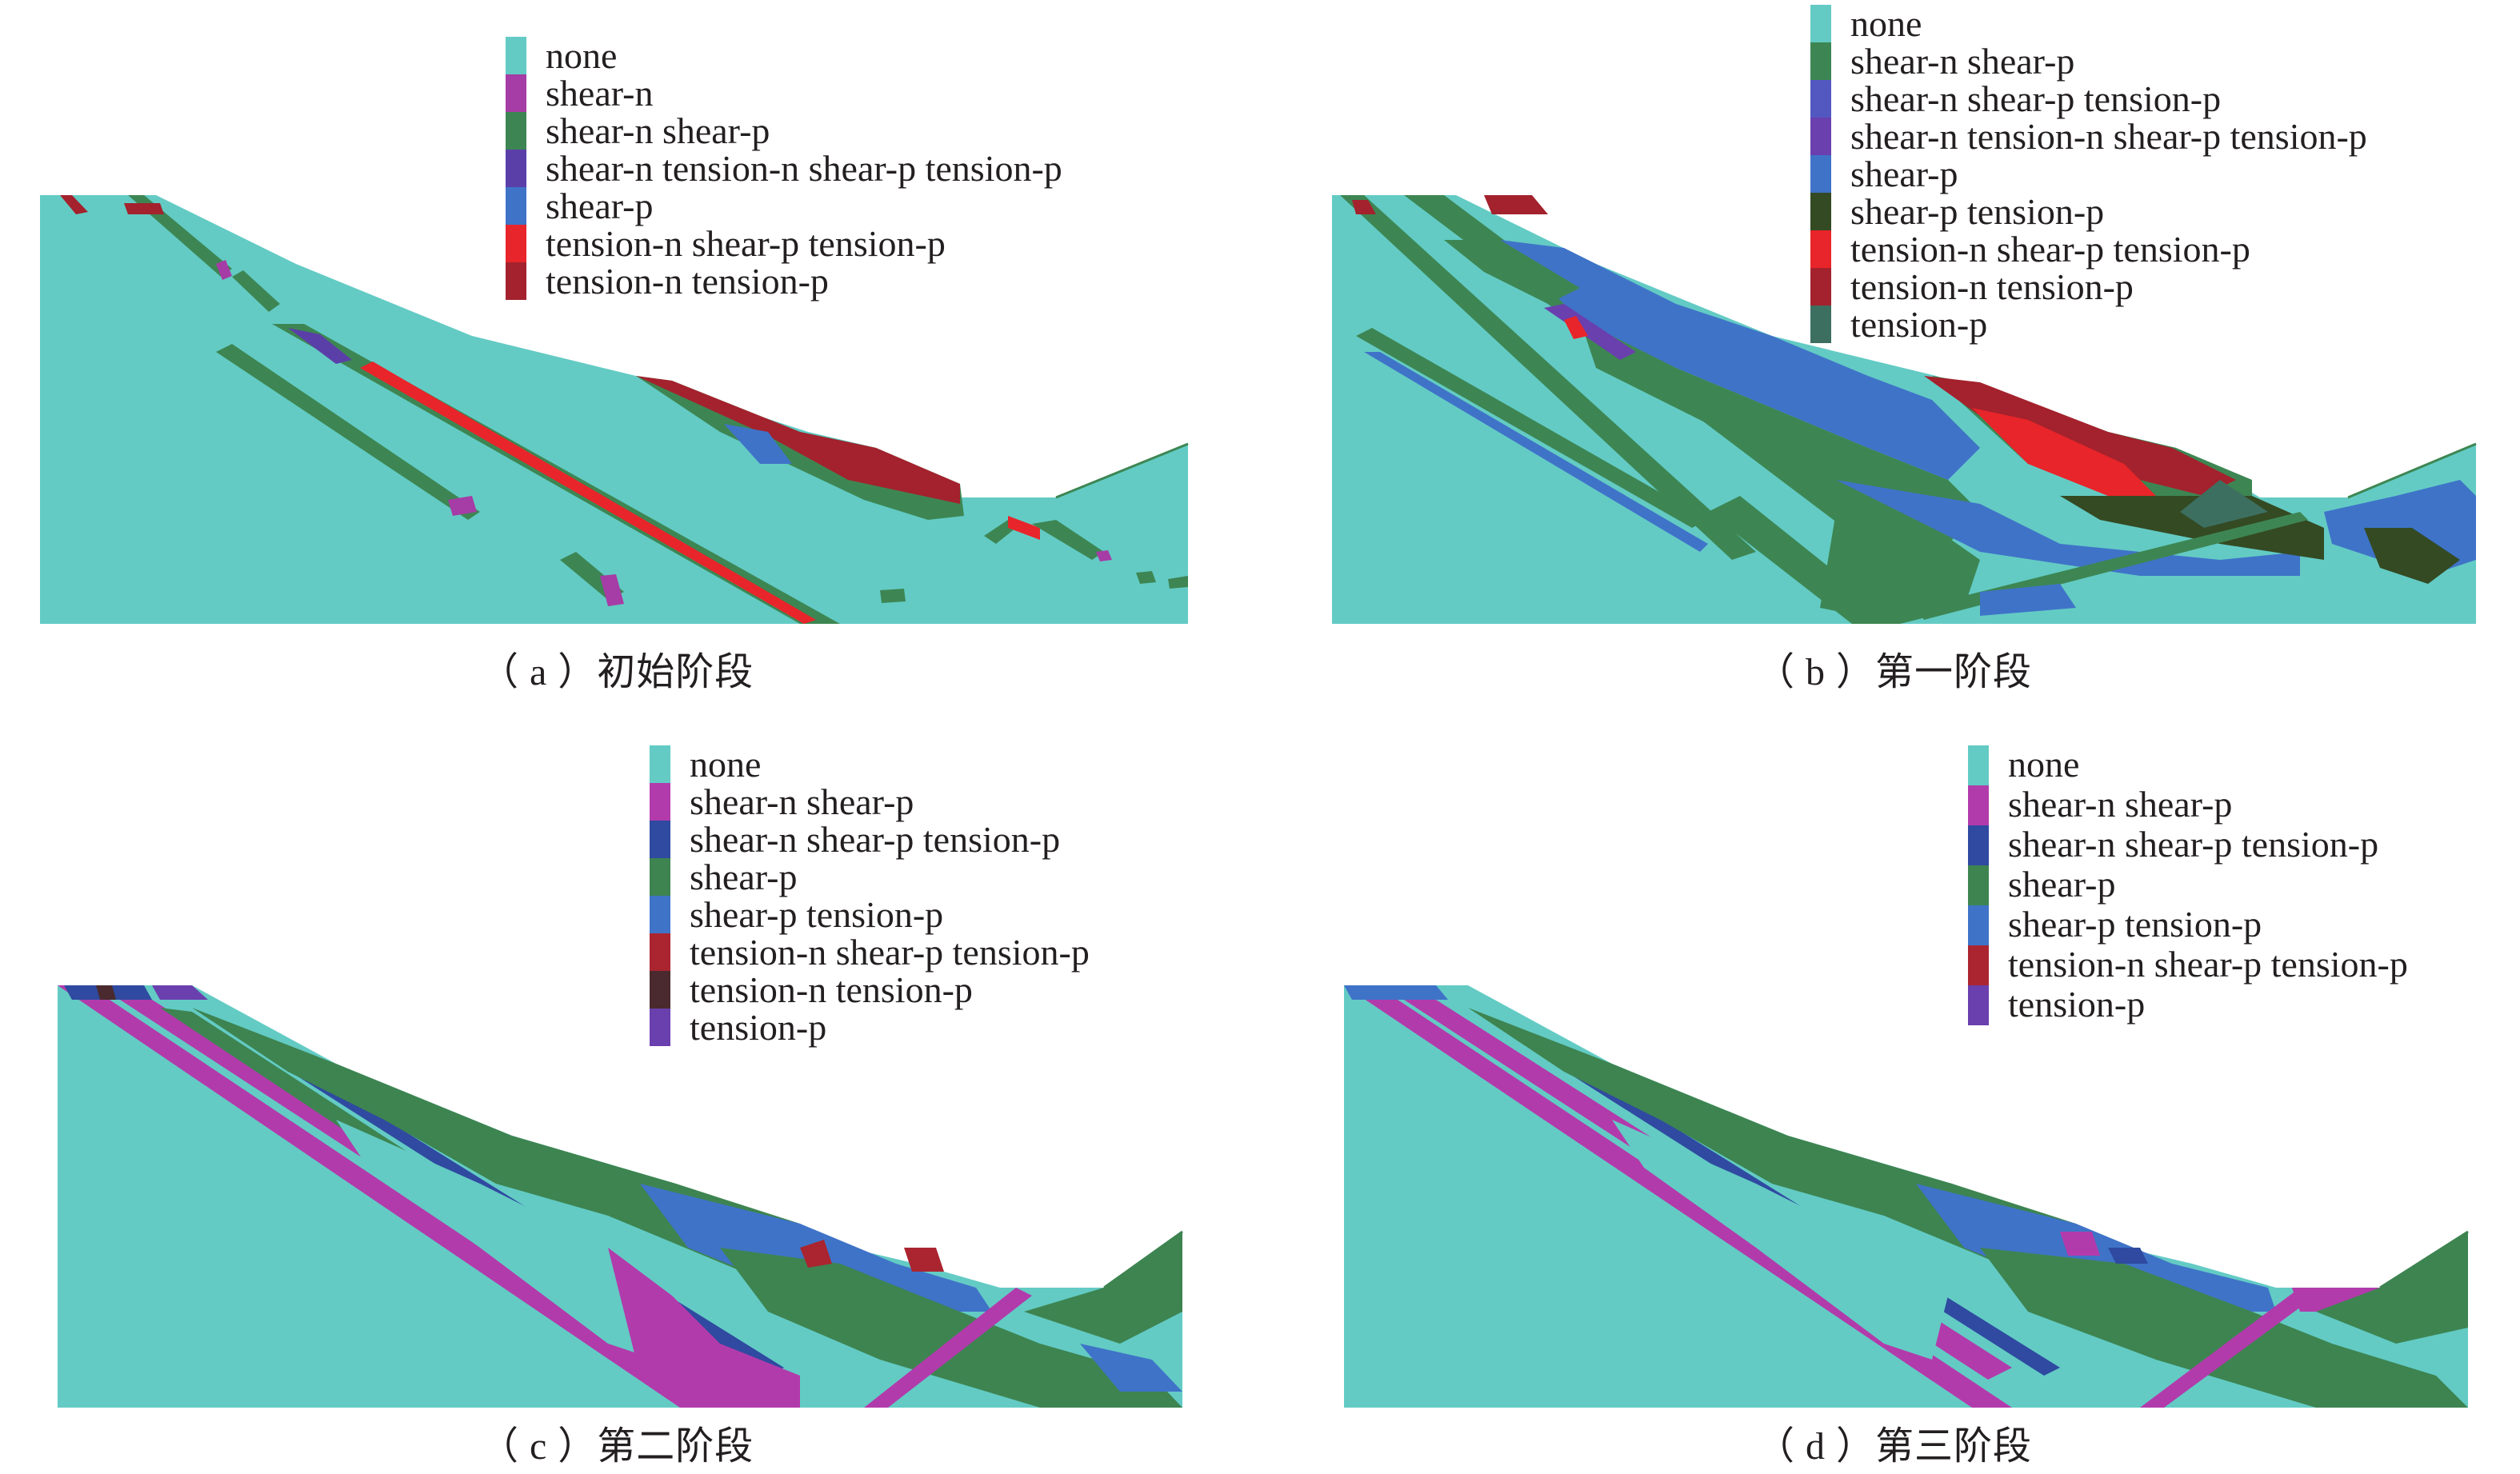  I want to click on slope-body, so click(614, 409).